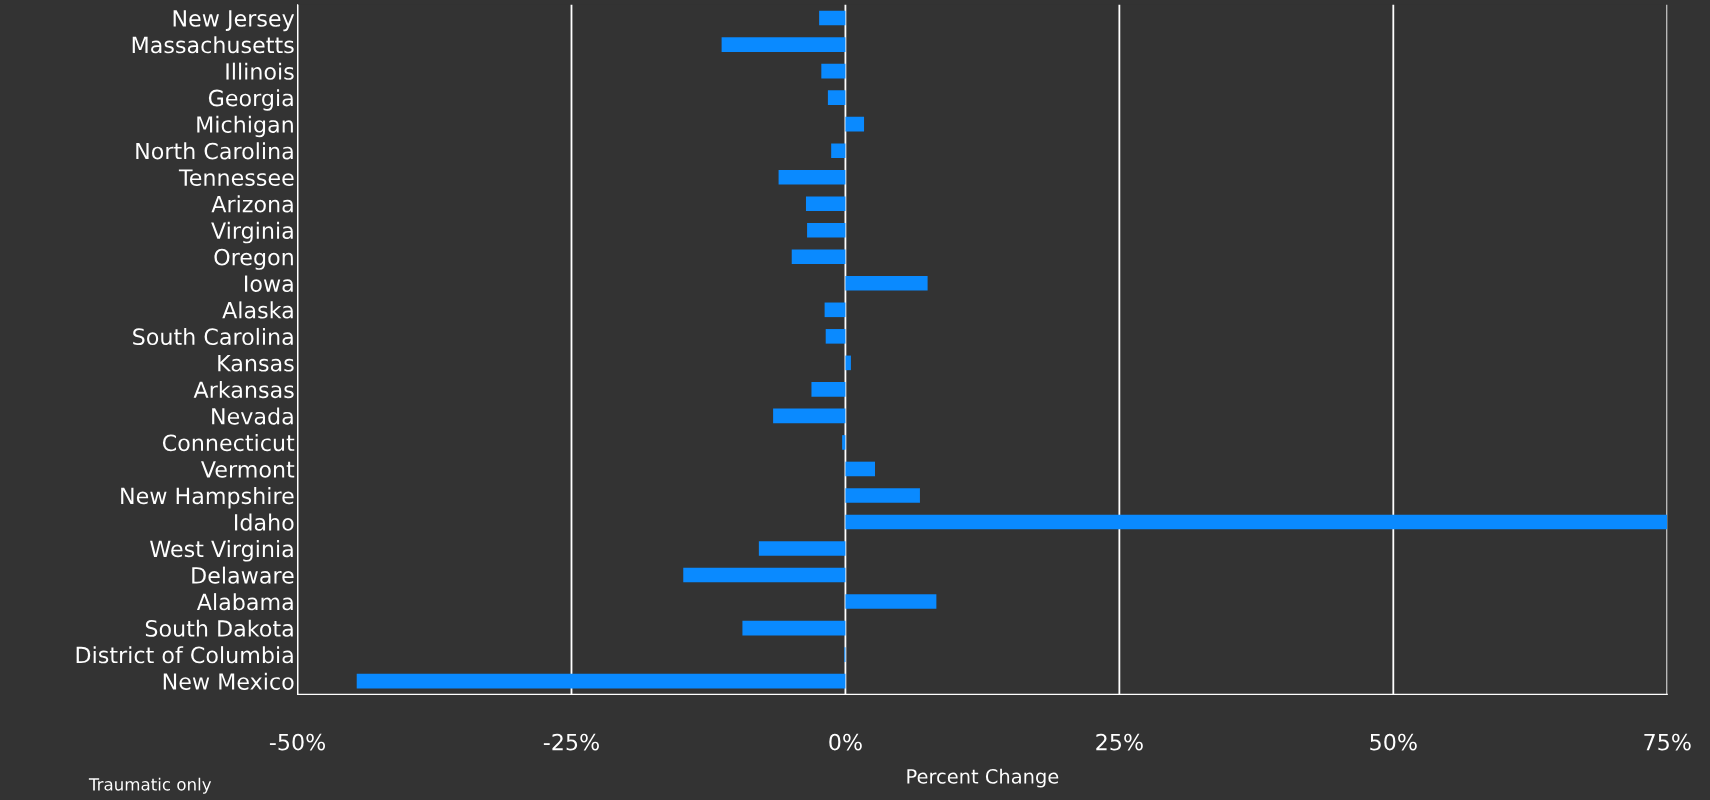  Describe the element at coordinates (297, 742) in the screenshot. I see `x-tick-label: -50%` at that location.